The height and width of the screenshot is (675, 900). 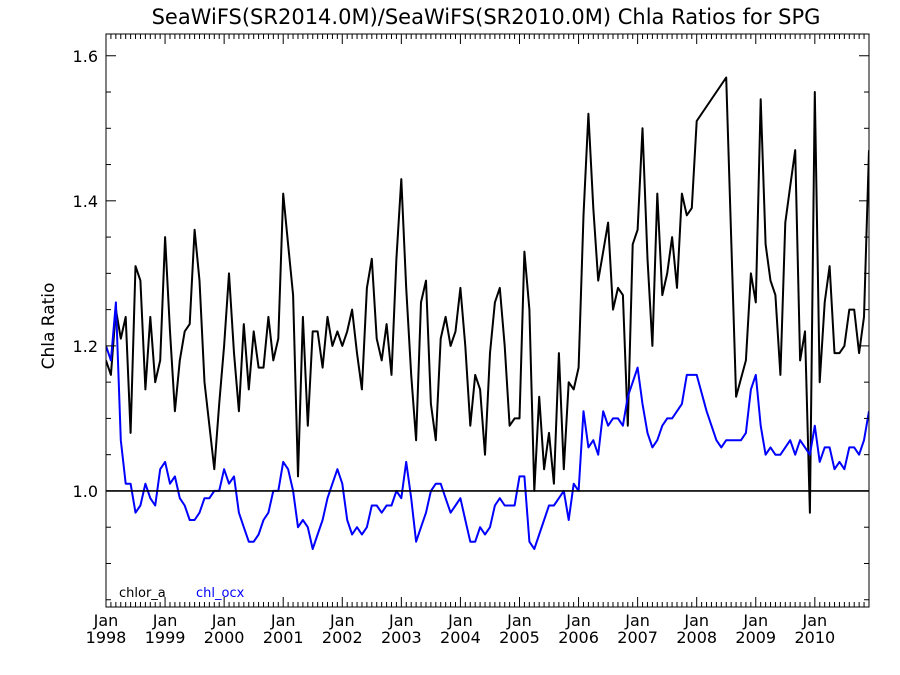 What do you see at coordinates (224, 637) in the screenshot?
I see `x-tick-label-year: 2000` at bounding box center [224, 637].